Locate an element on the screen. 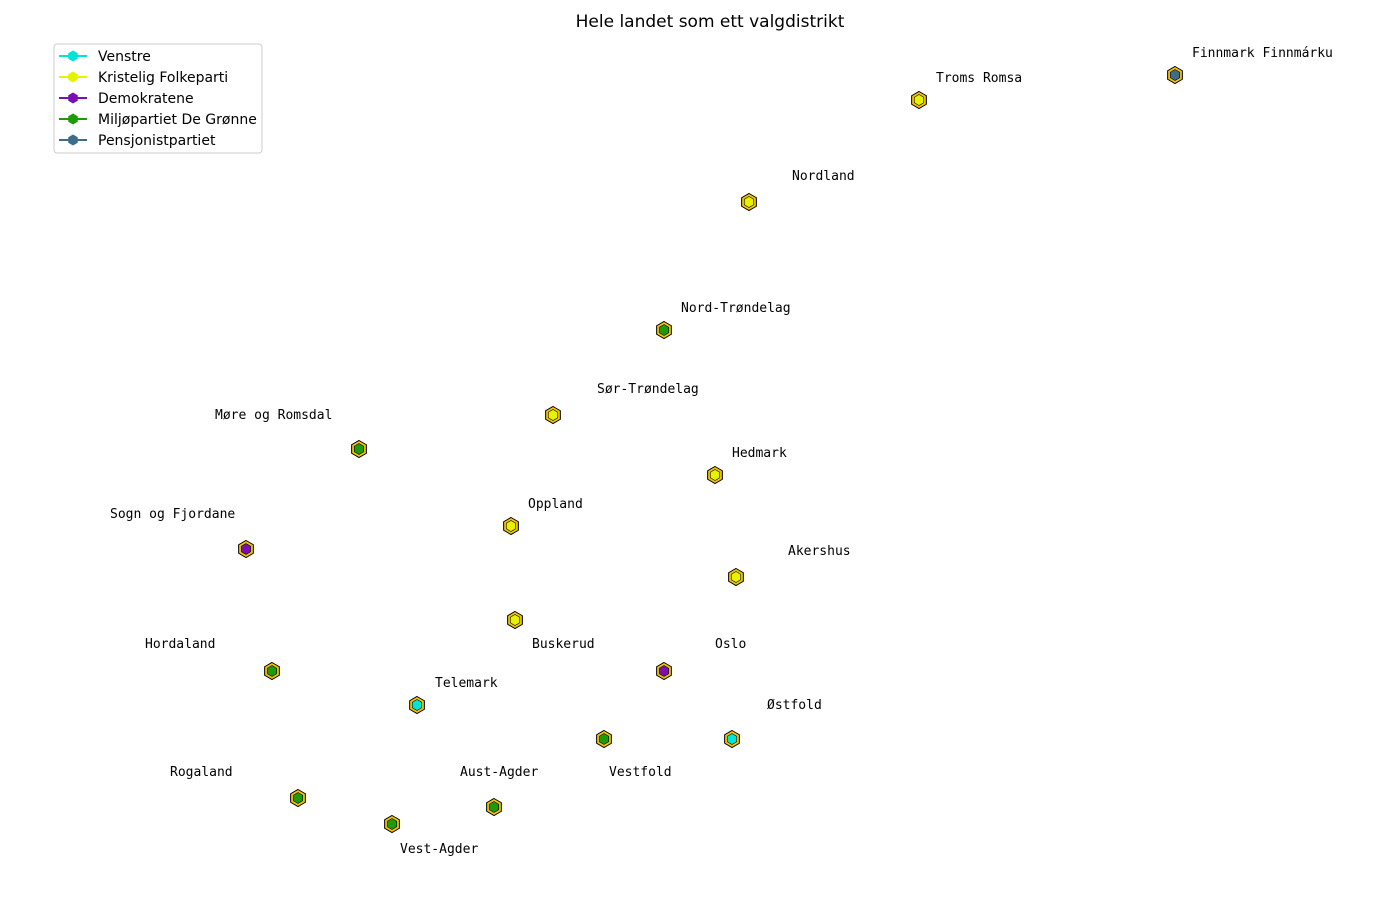 Image resolution: width=1400 pixels, height=900 pixels. legend-frame is located at coordinates (158, 98).